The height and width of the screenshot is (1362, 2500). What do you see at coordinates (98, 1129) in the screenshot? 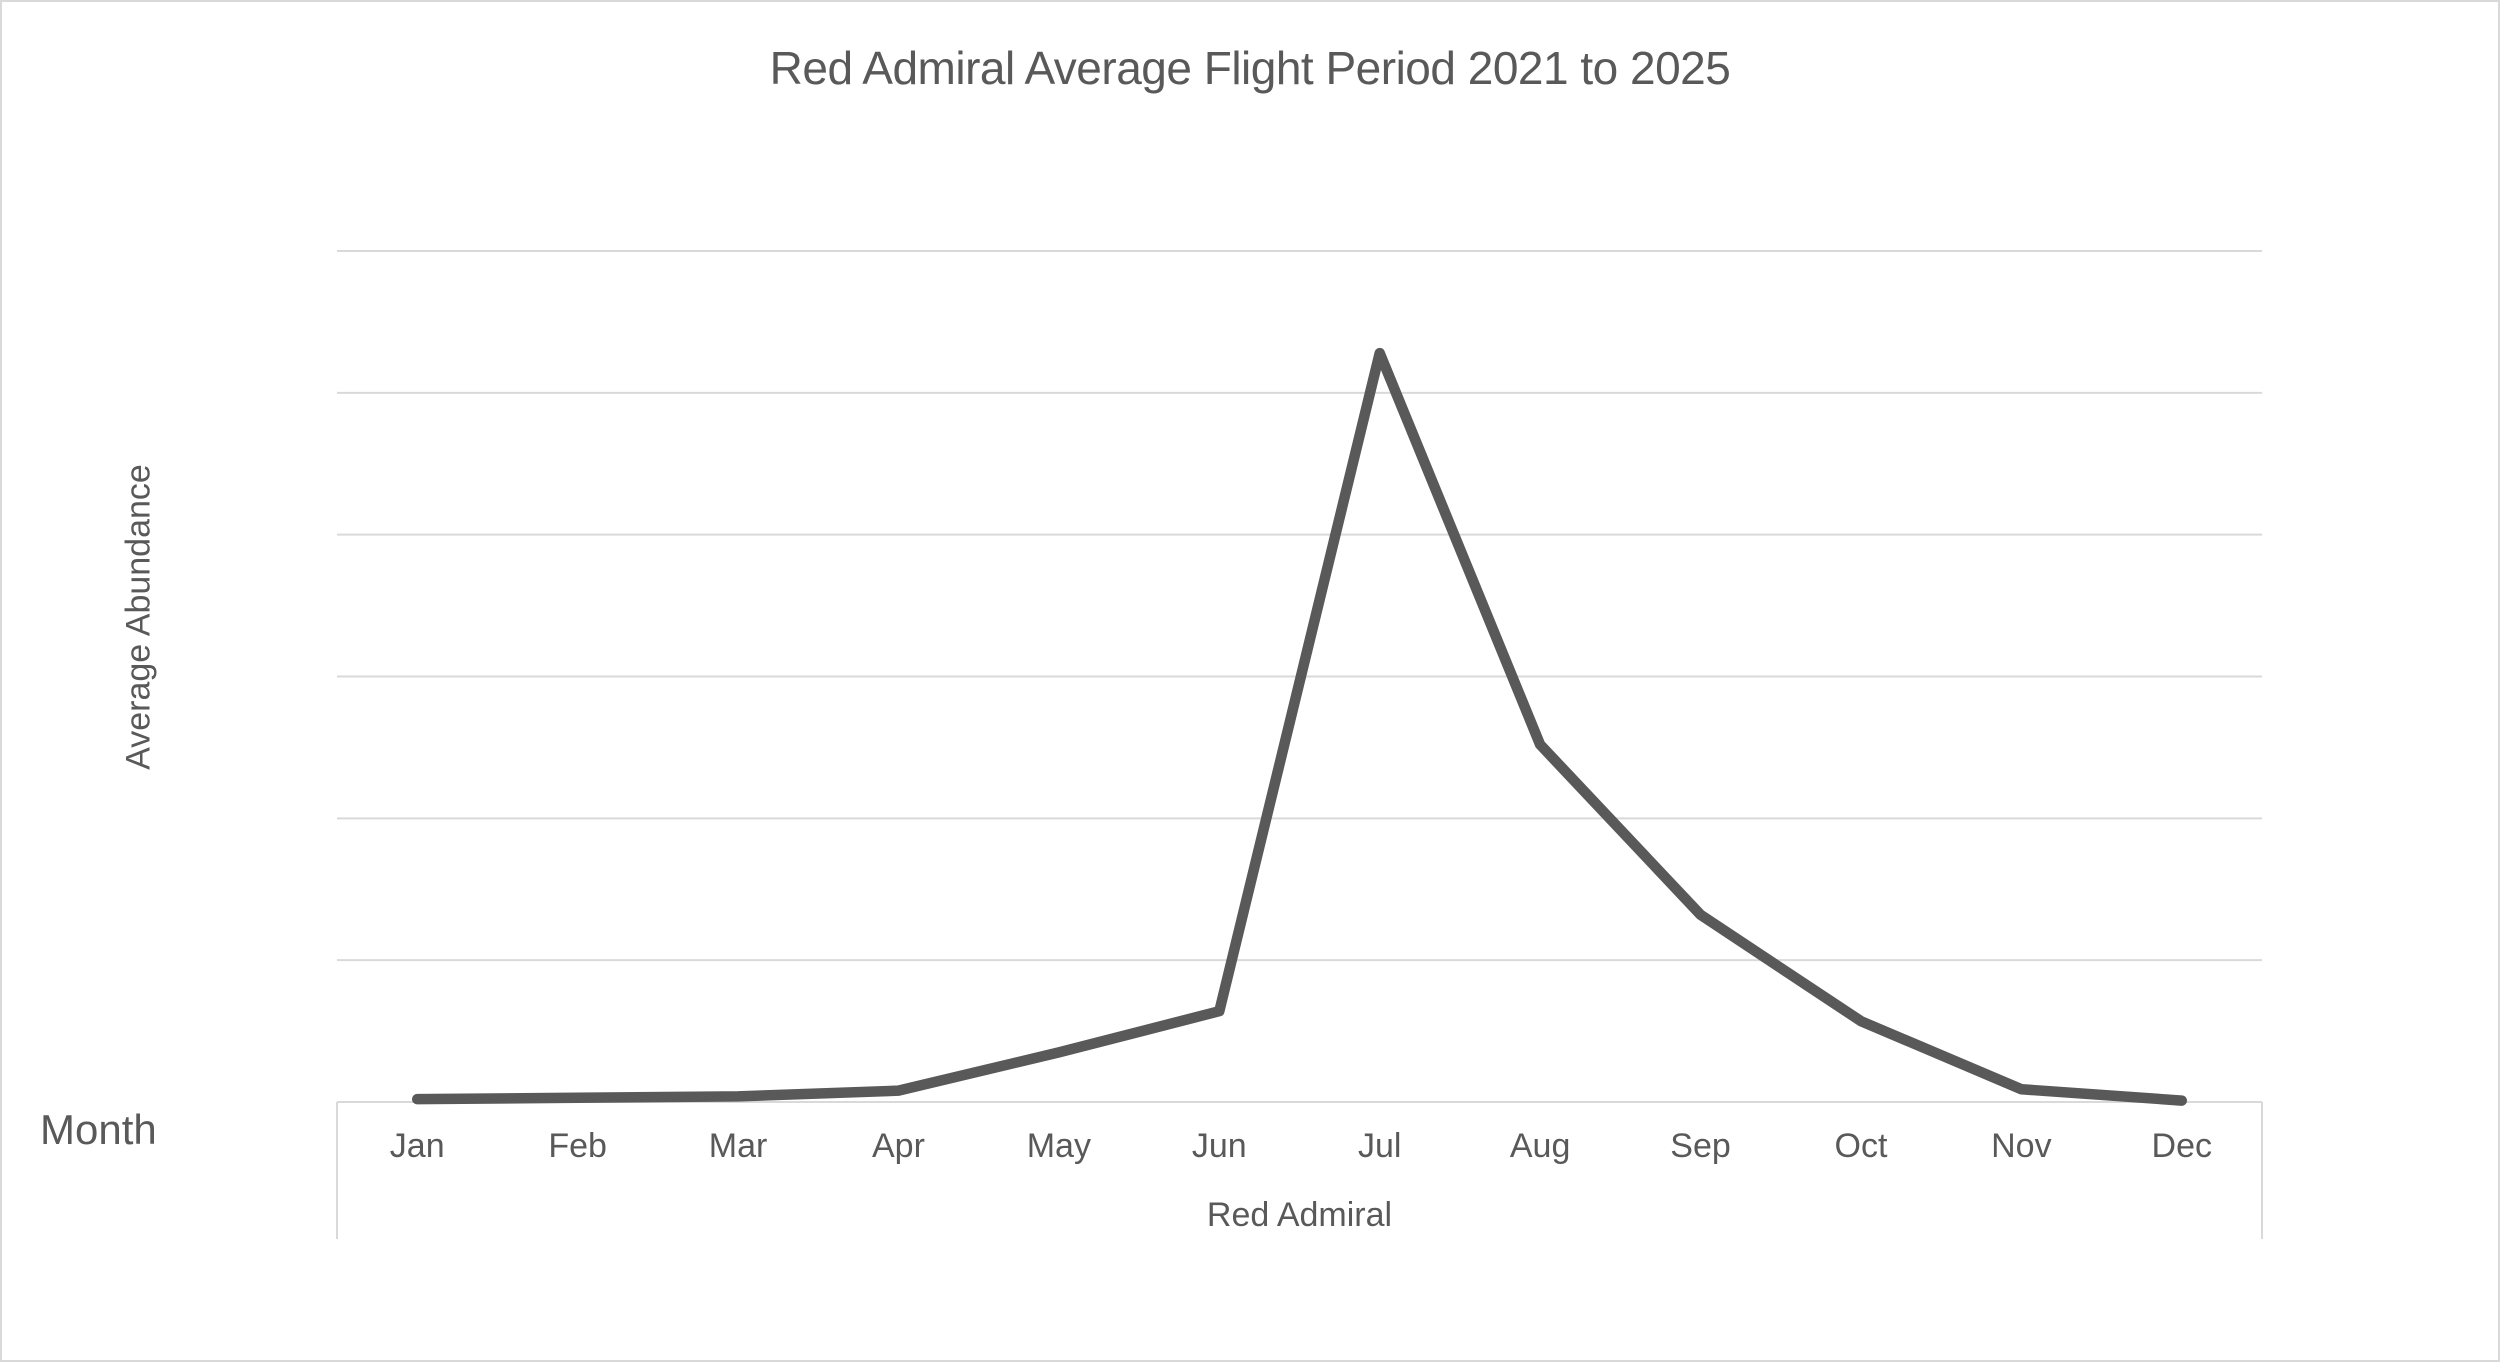
I see `x-axis-title: Month` at bounding box center [98, 1129].